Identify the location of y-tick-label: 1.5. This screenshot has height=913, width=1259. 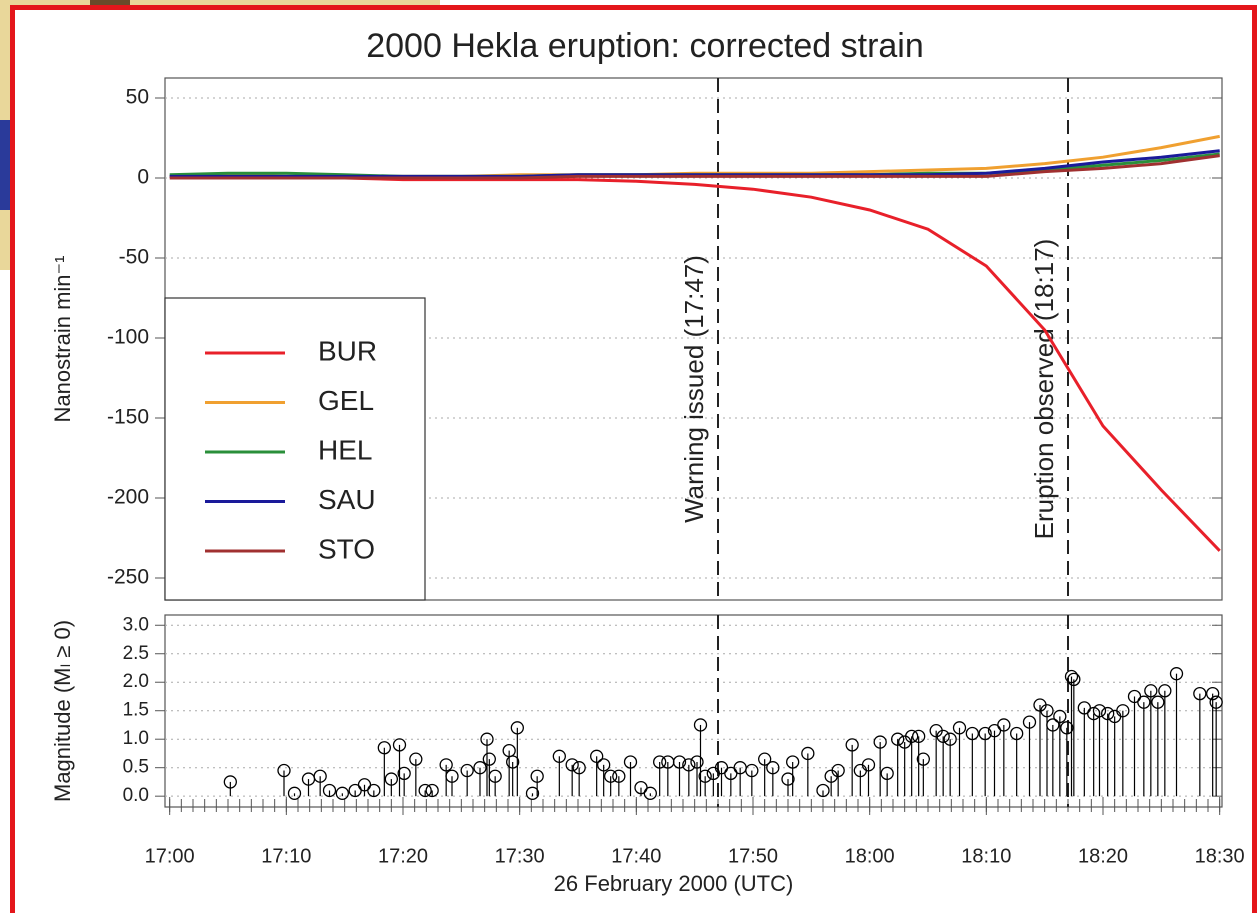
(136, 710).